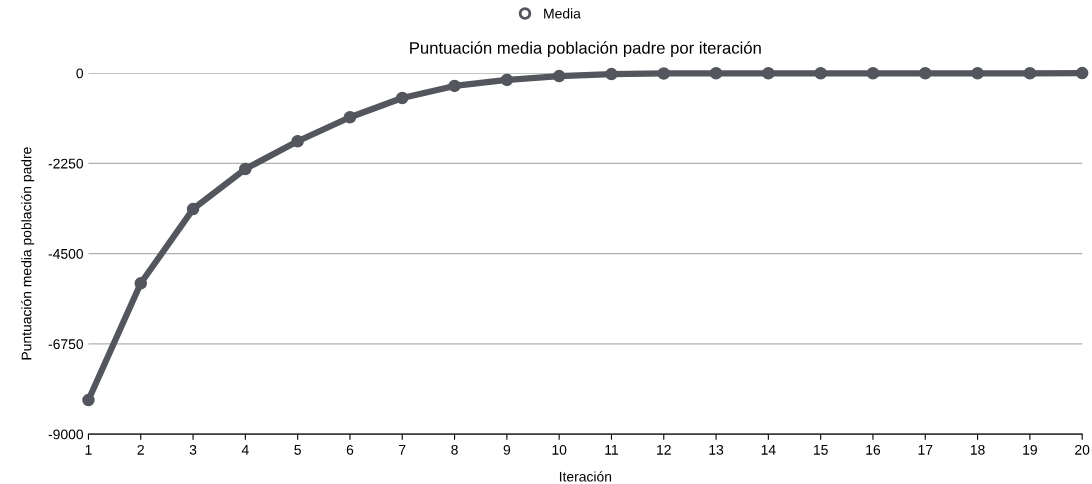  Describe the element at coordinates (664, 449) in the screenshot. I see `x-tick-label: 12` at that location.